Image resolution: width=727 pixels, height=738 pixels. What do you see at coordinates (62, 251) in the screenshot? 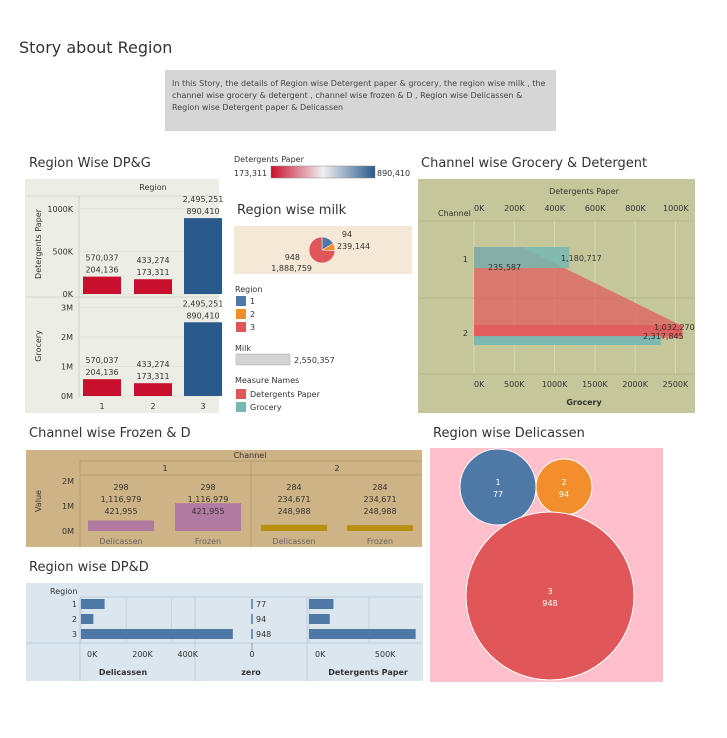
I see `dpg-y-tick: 500K` at bounding box center [62, 251].